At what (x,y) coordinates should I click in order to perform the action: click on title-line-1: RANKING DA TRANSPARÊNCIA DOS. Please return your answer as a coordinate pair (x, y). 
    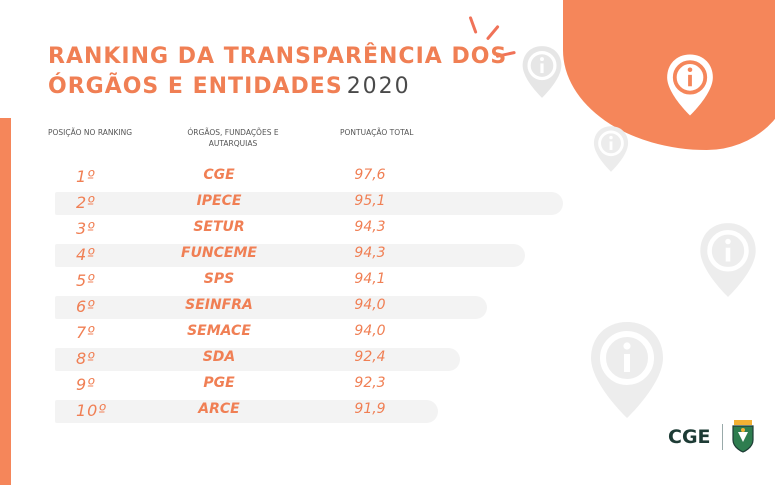
    Looking at the image, I should click on (278, 56).